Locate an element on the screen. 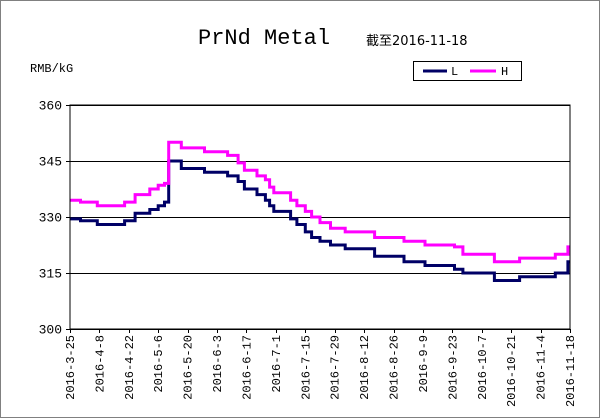 This screenshot has height=418, width=600. legend-label-h: H is located at coordinates (504, 72).